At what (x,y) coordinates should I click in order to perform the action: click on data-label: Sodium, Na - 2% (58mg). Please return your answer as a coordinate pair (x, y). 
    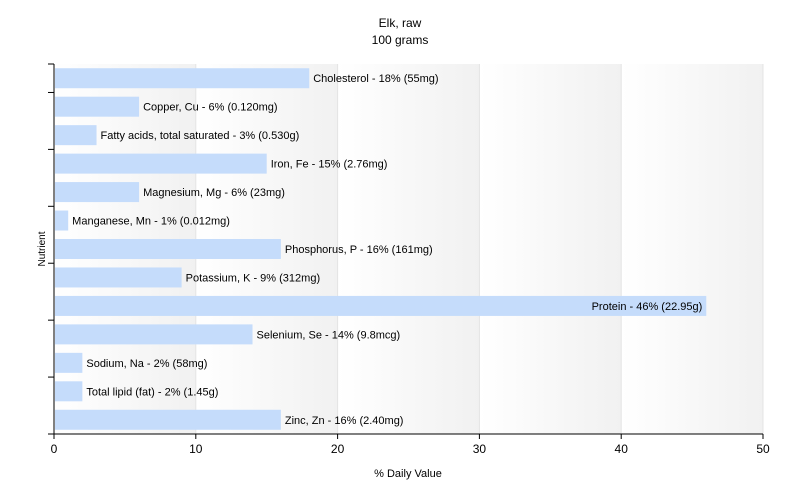
    Looking at the image, I should click on (146, 364).